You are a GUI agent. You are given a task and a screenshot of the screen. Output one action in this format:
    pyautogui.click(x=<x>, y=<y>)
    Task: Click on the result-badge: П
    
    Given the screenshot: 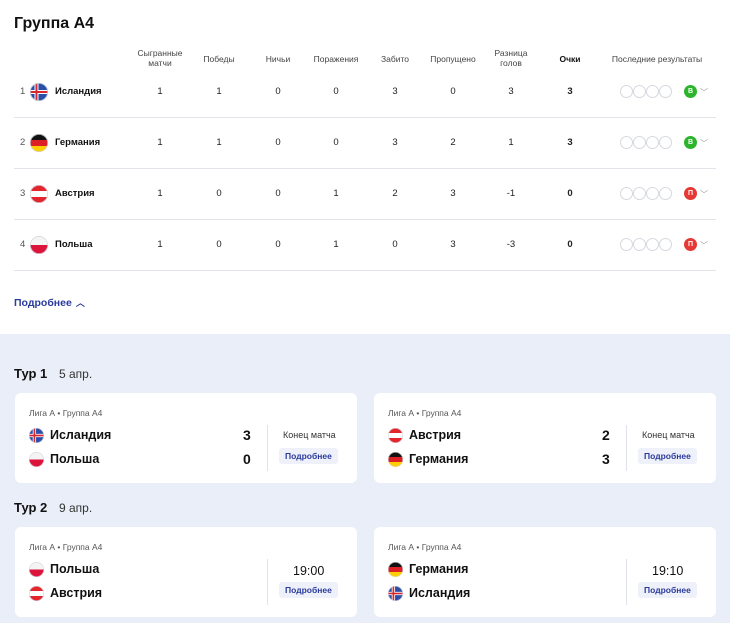 What is the action you would take?
    pyautogui.click(x=690, y=244)
    